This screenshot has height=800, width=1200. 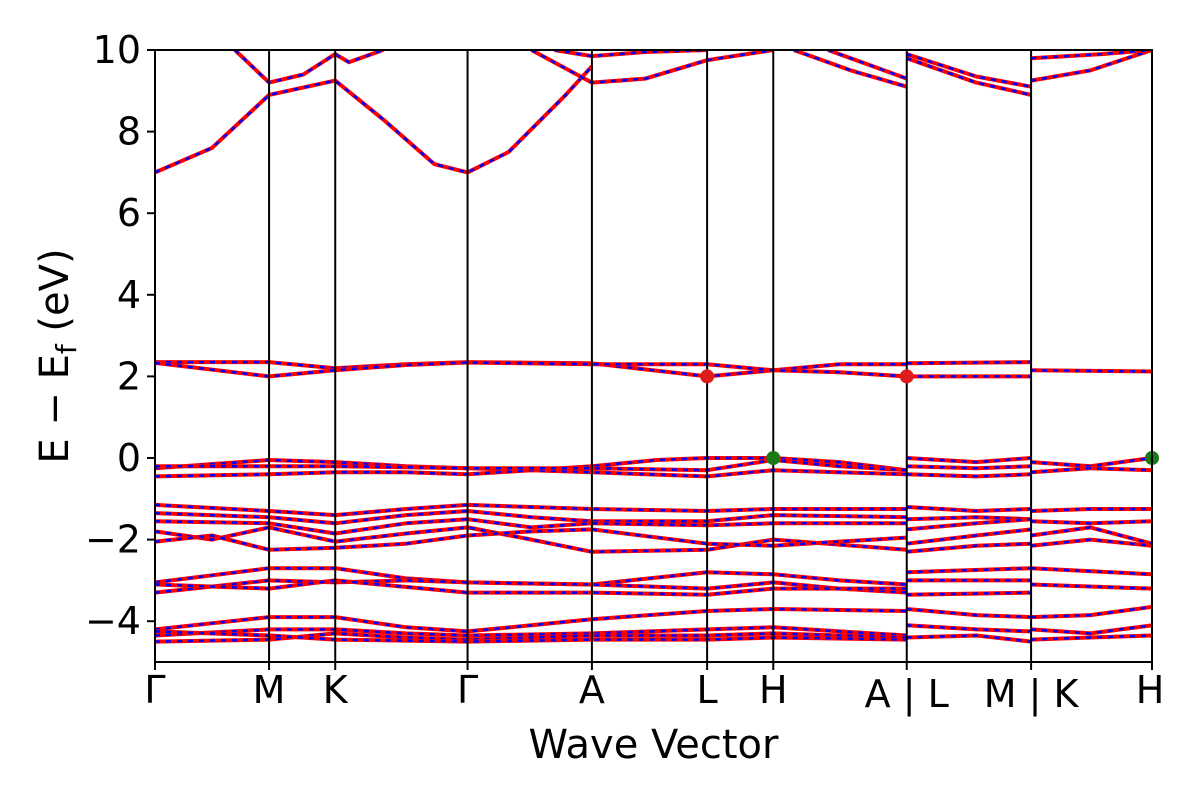 I want to click on y-axis-label-unit: (eV), so click(x=55, y=296).